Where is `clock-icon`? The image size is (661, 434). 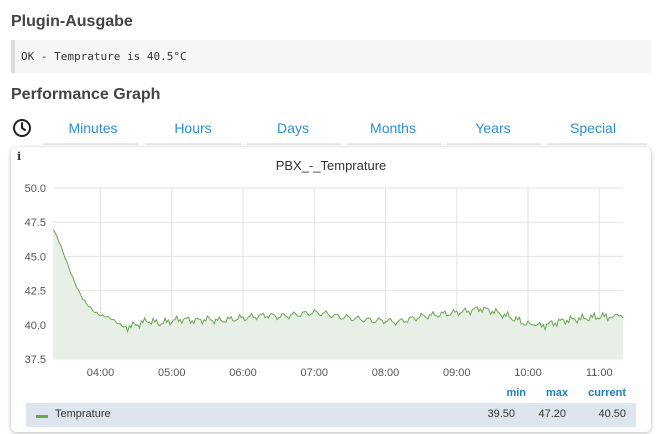 clock-icon is located at coordinates (22, 128).